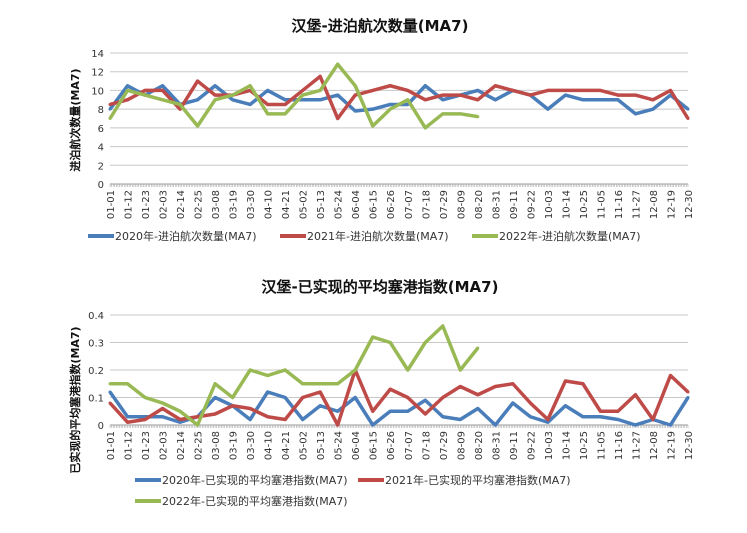 Image resolution: width=747 pixels, height=533 pixels. What do you see at coordinates (304, 204) in the screenshot?
I see `x-tick-label: 05-02` at bounding box center [304, 204].